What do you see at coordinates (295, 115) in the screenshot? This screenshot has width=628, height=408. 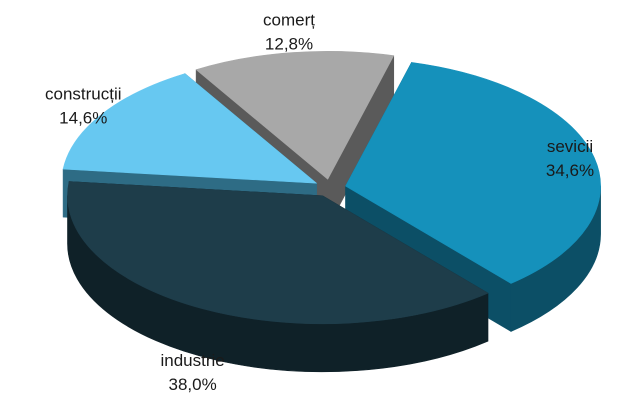 I see `pie-slice-comert` at bounding box center [295, 115].